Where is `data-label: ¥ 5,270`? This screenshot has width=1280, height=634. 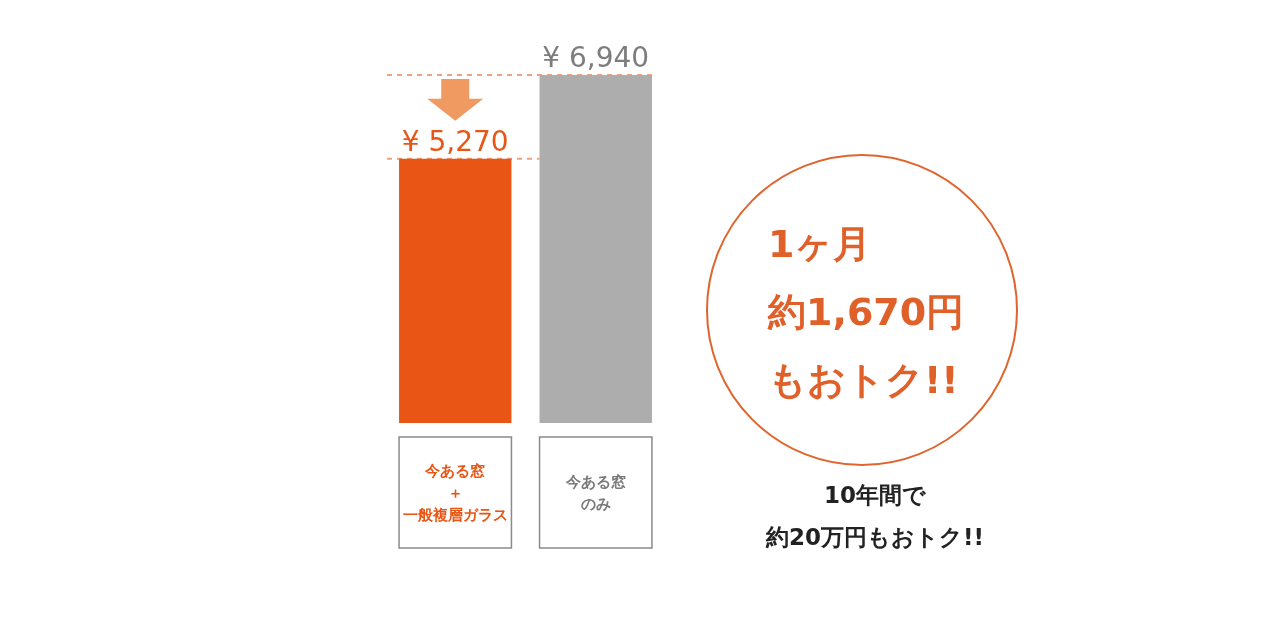
data-label: ¥ 5,270 is located at coordinates (455, 141).